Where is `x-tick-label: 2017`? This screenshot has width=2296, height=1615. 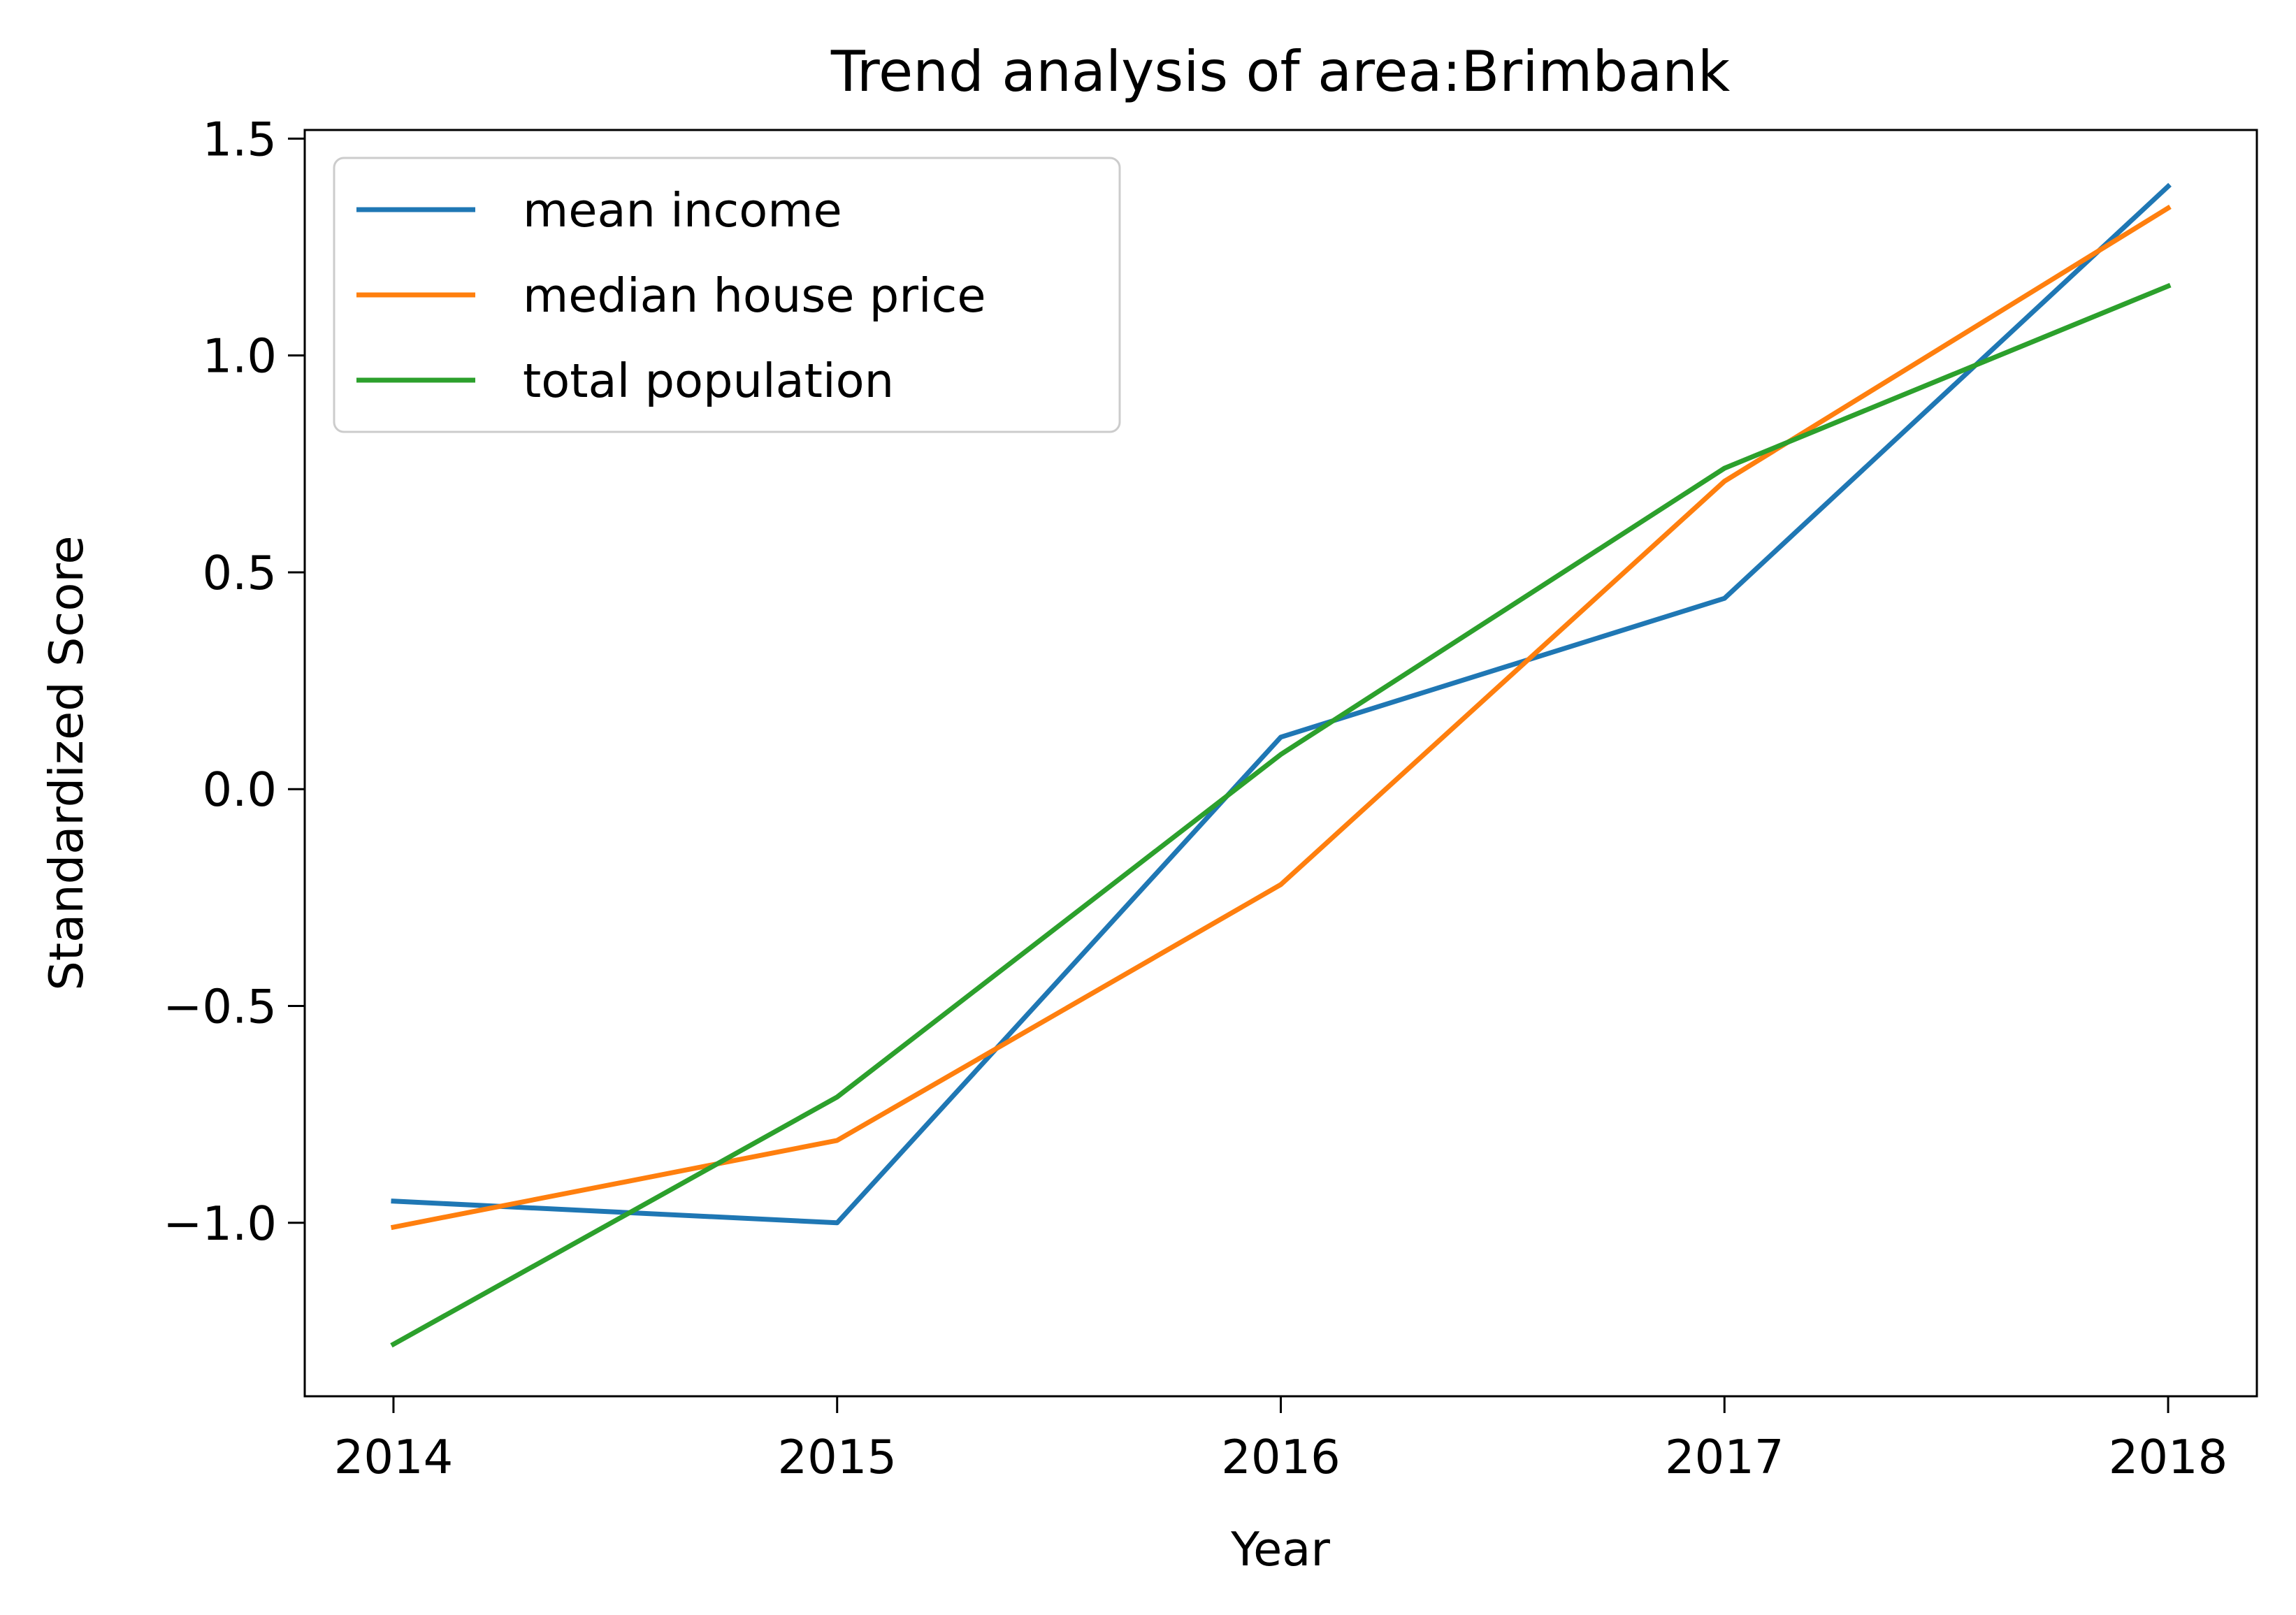
x-tick-label: 2017 is located at coordinates (1725, 1457).